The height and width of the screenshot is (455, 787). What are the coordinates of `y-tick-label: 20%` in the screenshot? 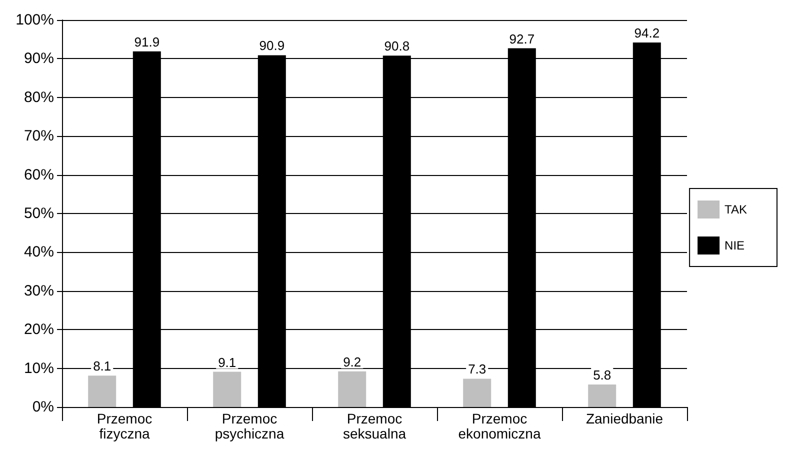 It's located at (39, 329).